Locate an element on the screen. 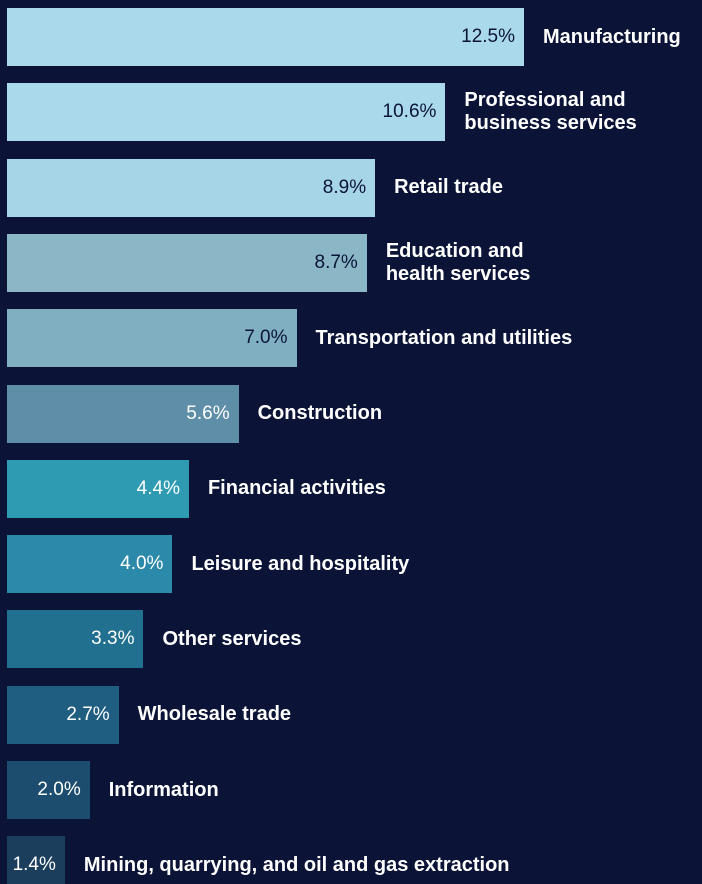 The width and height of the screenshot is (702, 884). value-label: 4.0% is located at coordinates (142, 564).